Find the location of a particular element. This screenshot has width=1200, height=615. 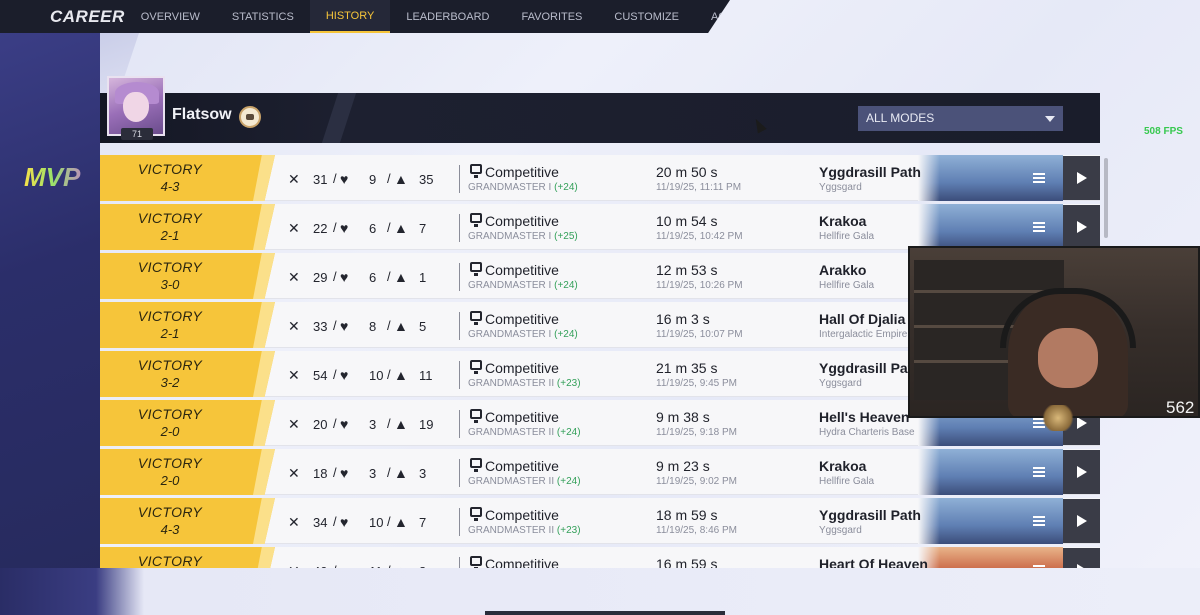

rank-text: GRANDMASTER I (+24) is located at coordinates (523, 187).